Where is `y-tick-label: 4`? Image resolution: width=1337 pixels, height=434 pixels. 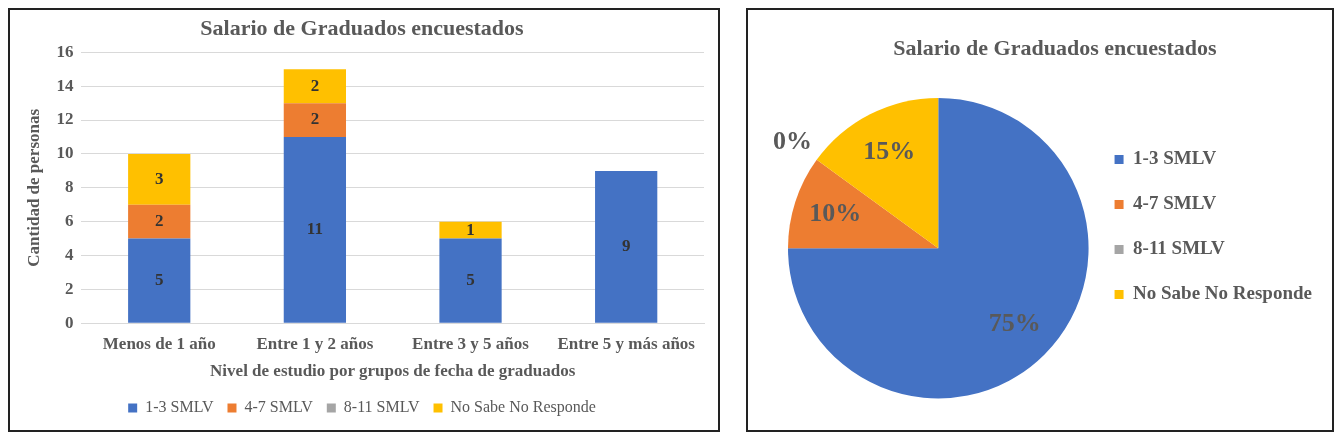
y-tick-label: 4 is located at coordinates (69, 254).